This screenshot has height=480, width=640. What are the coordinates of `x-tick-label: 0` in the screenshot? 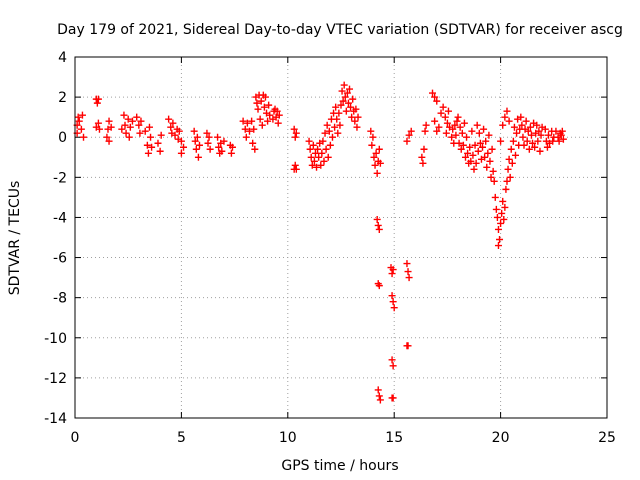 It's located at (75, 438).